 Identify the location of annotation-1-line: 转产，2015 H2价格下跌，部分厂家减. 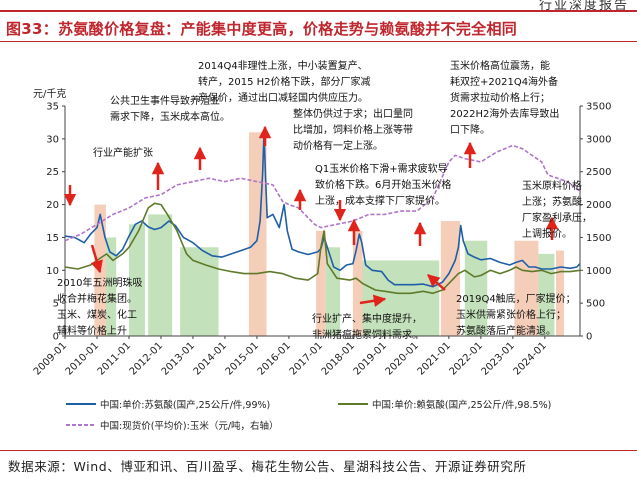
(284, 81).